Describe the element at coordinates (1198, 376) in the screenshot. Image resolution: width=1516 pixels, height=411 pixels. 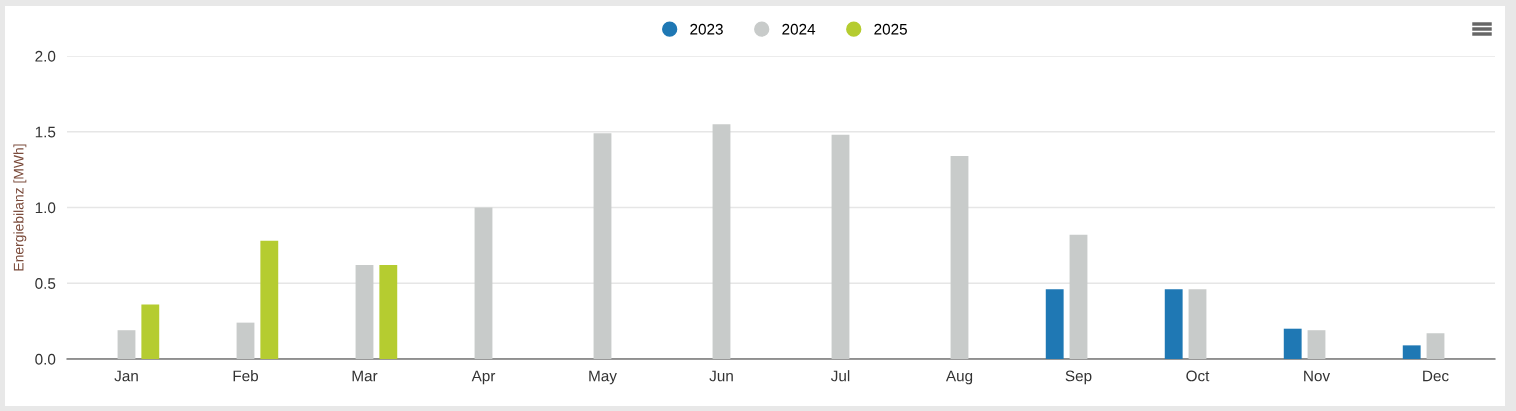
I see `x-tick-label: Oct` at that location.